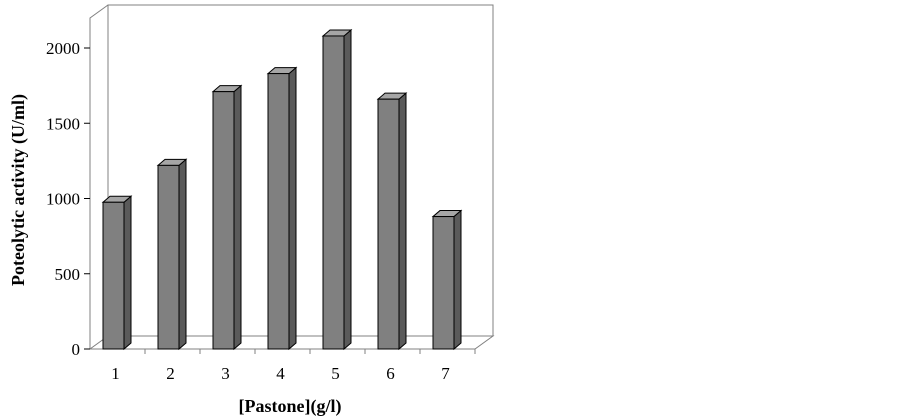 This screenshot has height=420, width=902. I want to click on y-axis-ticks: 0 500 1000 1500 2000, so click(68, 199).